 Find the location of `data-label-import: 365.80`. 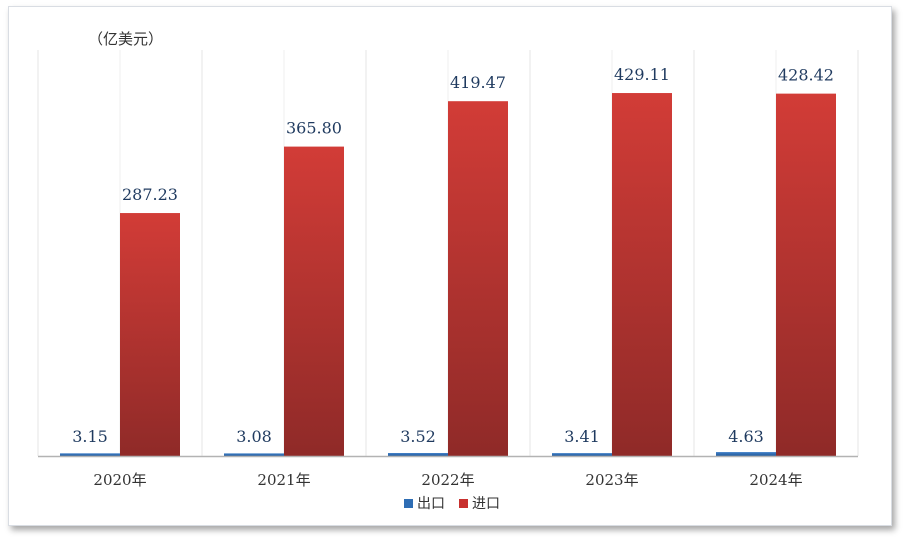

data-label-import: 365.80 is located at coordinates (314, 128).